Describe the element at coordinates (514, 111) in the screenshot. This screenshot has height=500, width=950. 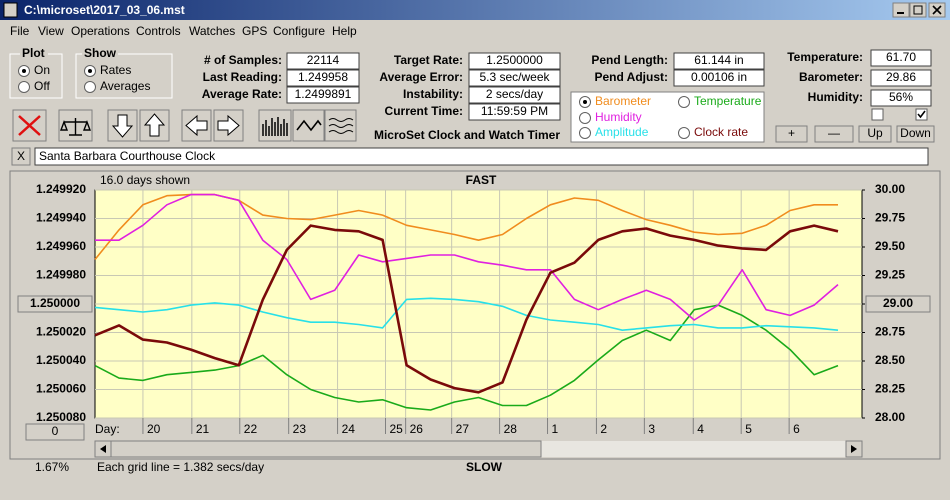
I see `rates-value: 11:59:59 PM` at that location.